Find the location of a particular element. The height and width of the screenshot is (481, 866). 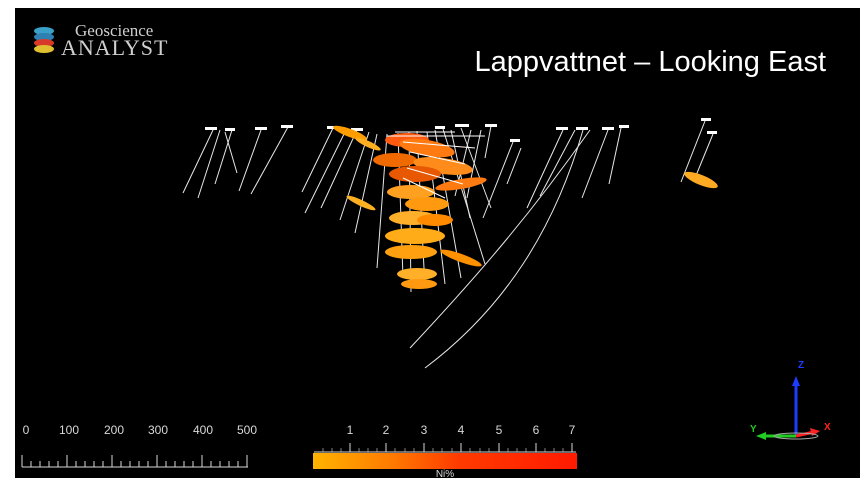

dense-collar-cluster is located at coordinates (436, 165).